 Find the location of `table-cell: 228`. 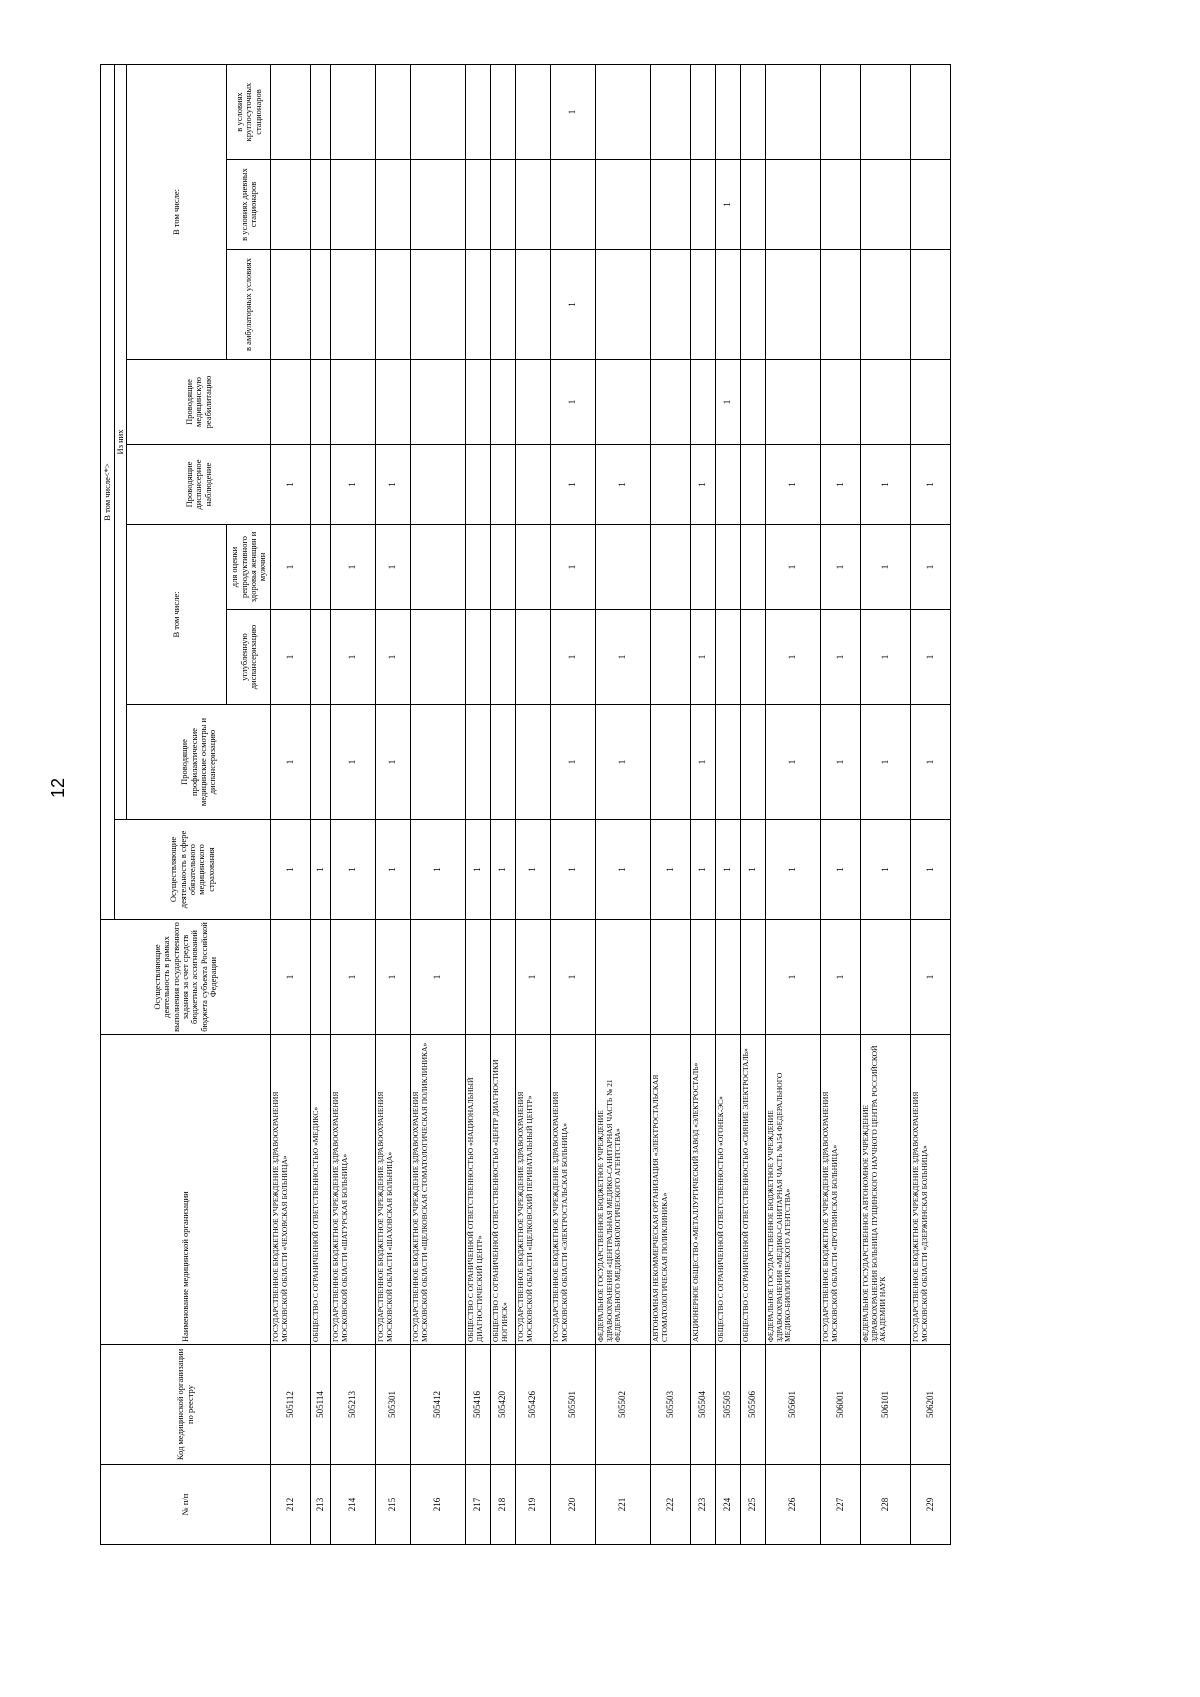

table-cell: 228 is located at coordinates (885, 1504).